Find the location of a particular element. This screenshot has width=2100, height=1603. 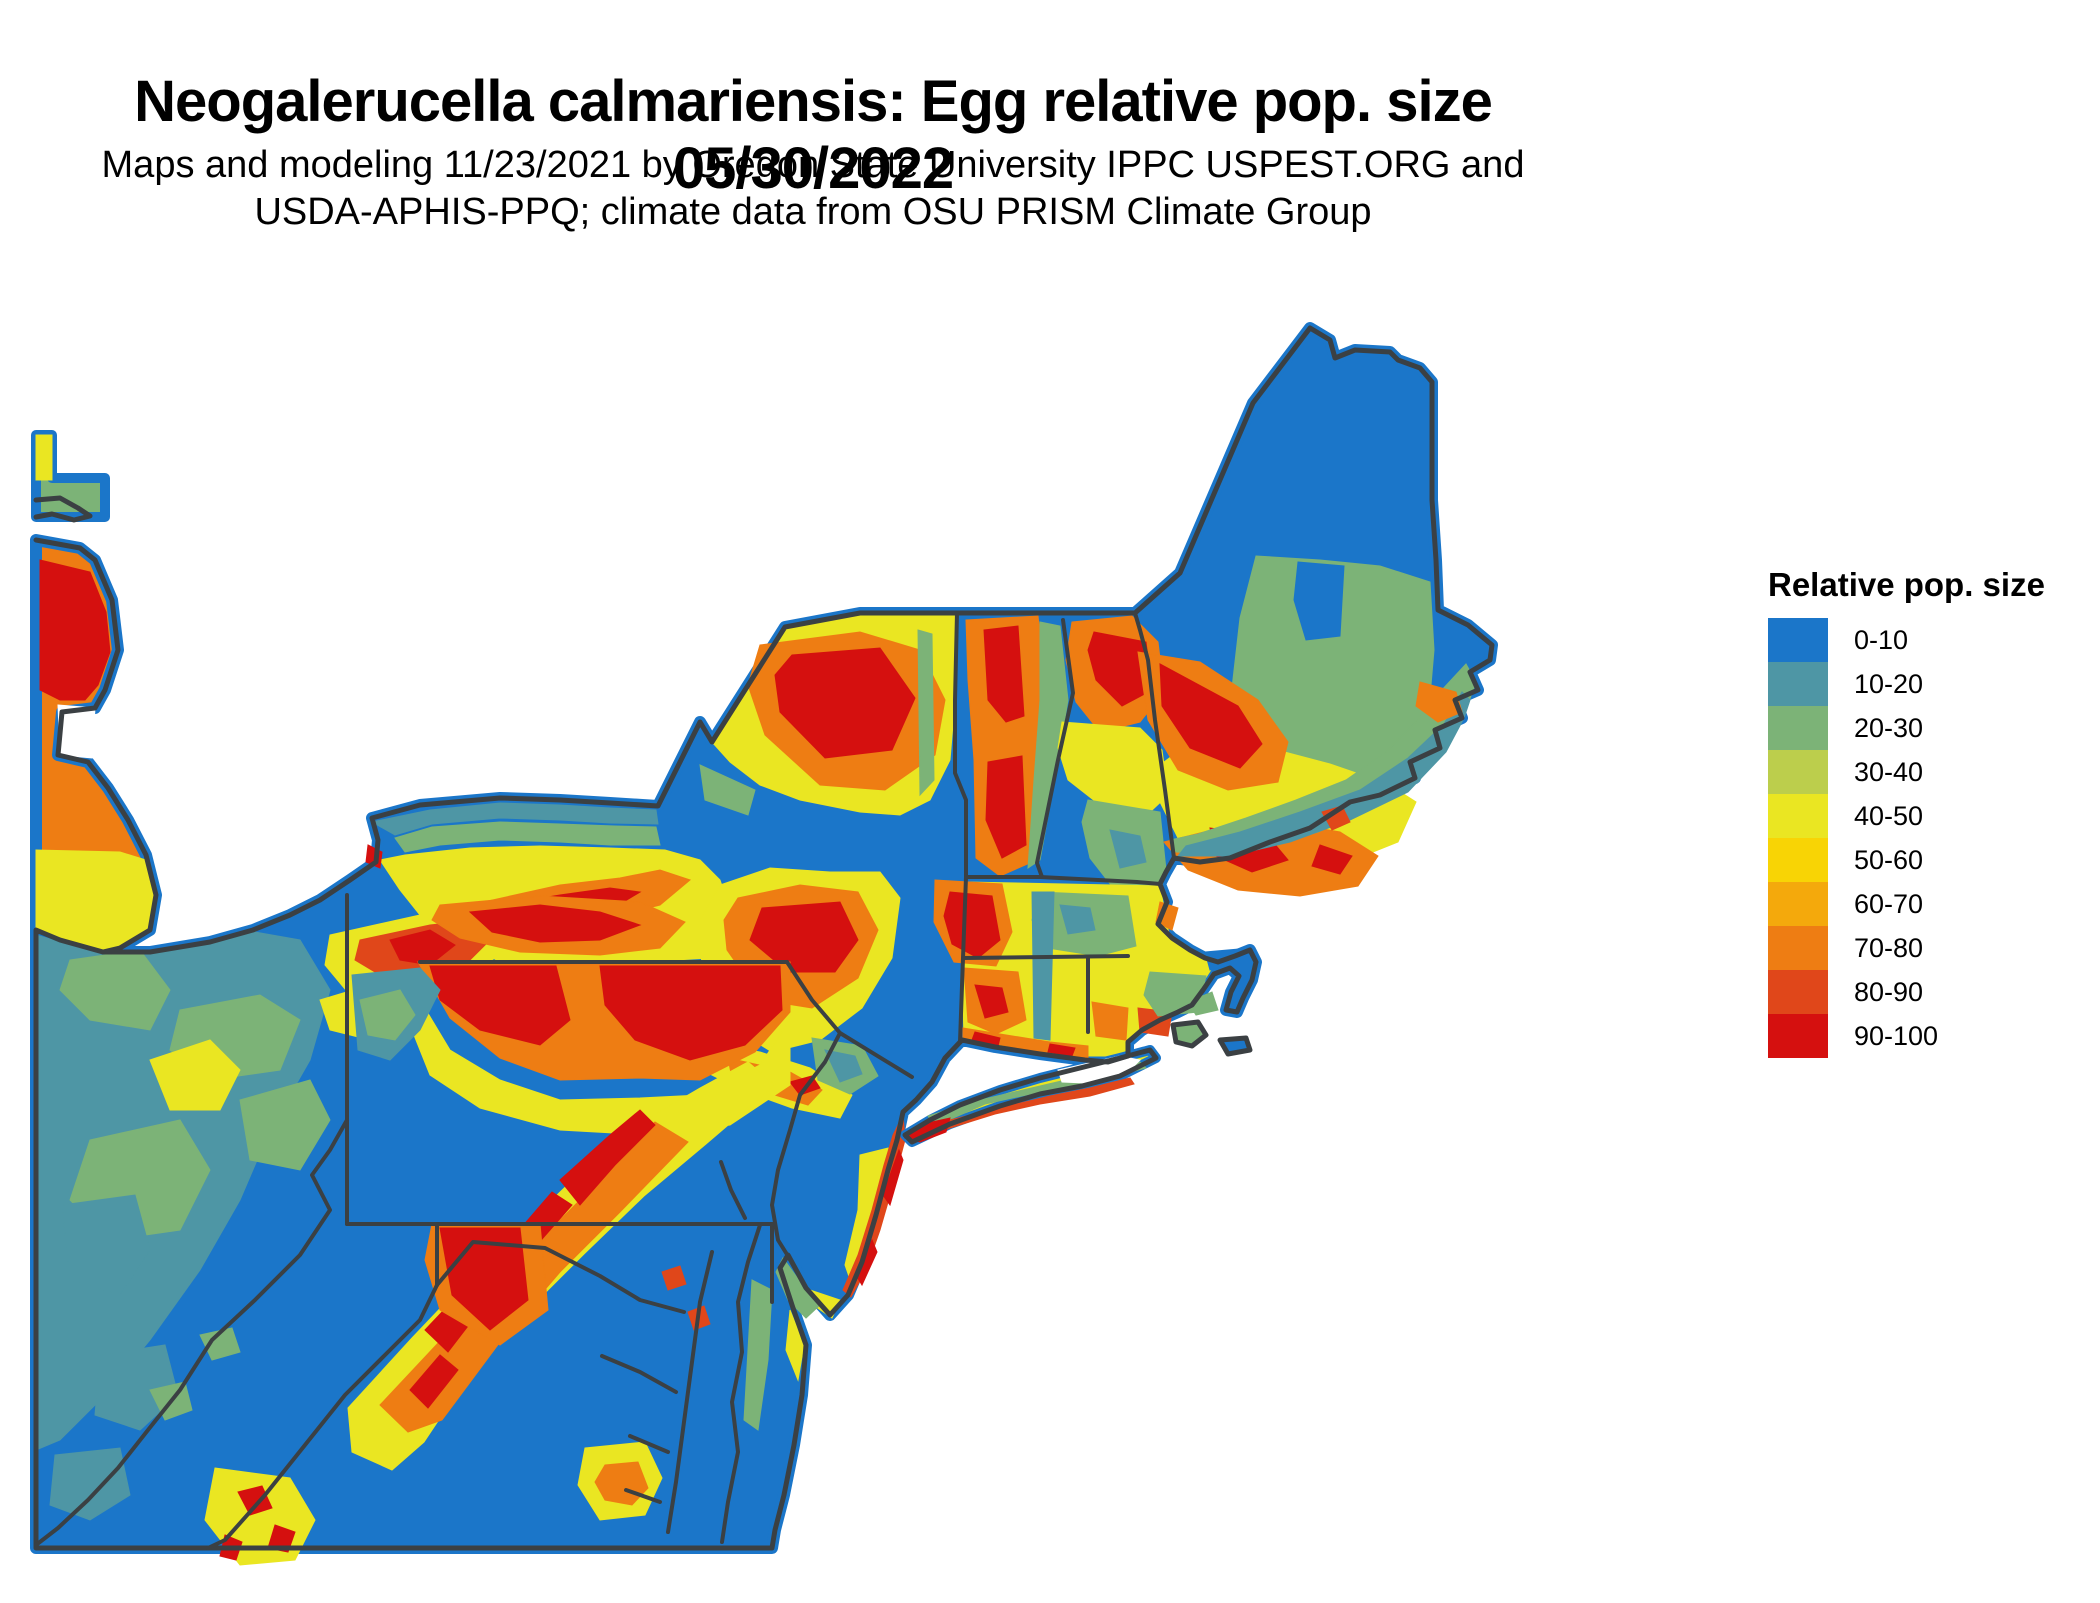

vermont-red-north is located at coordinates (1004, 674).